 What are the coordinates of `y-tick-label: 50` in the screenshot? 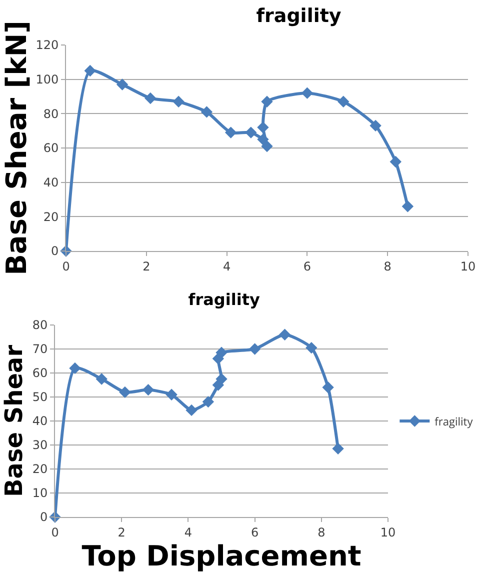 It's located at (40, 397).